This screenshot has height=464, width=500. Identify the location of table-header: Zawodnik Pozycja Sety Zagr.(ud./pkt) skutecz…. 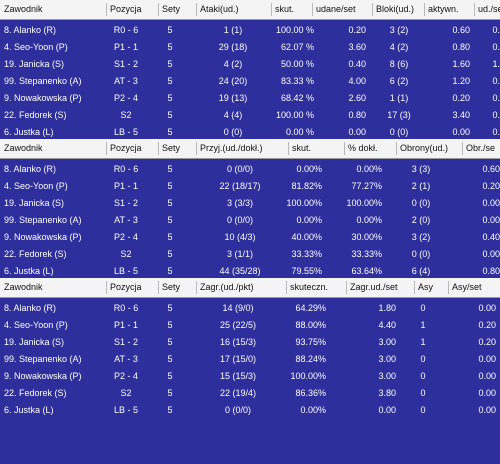
(250, 288).